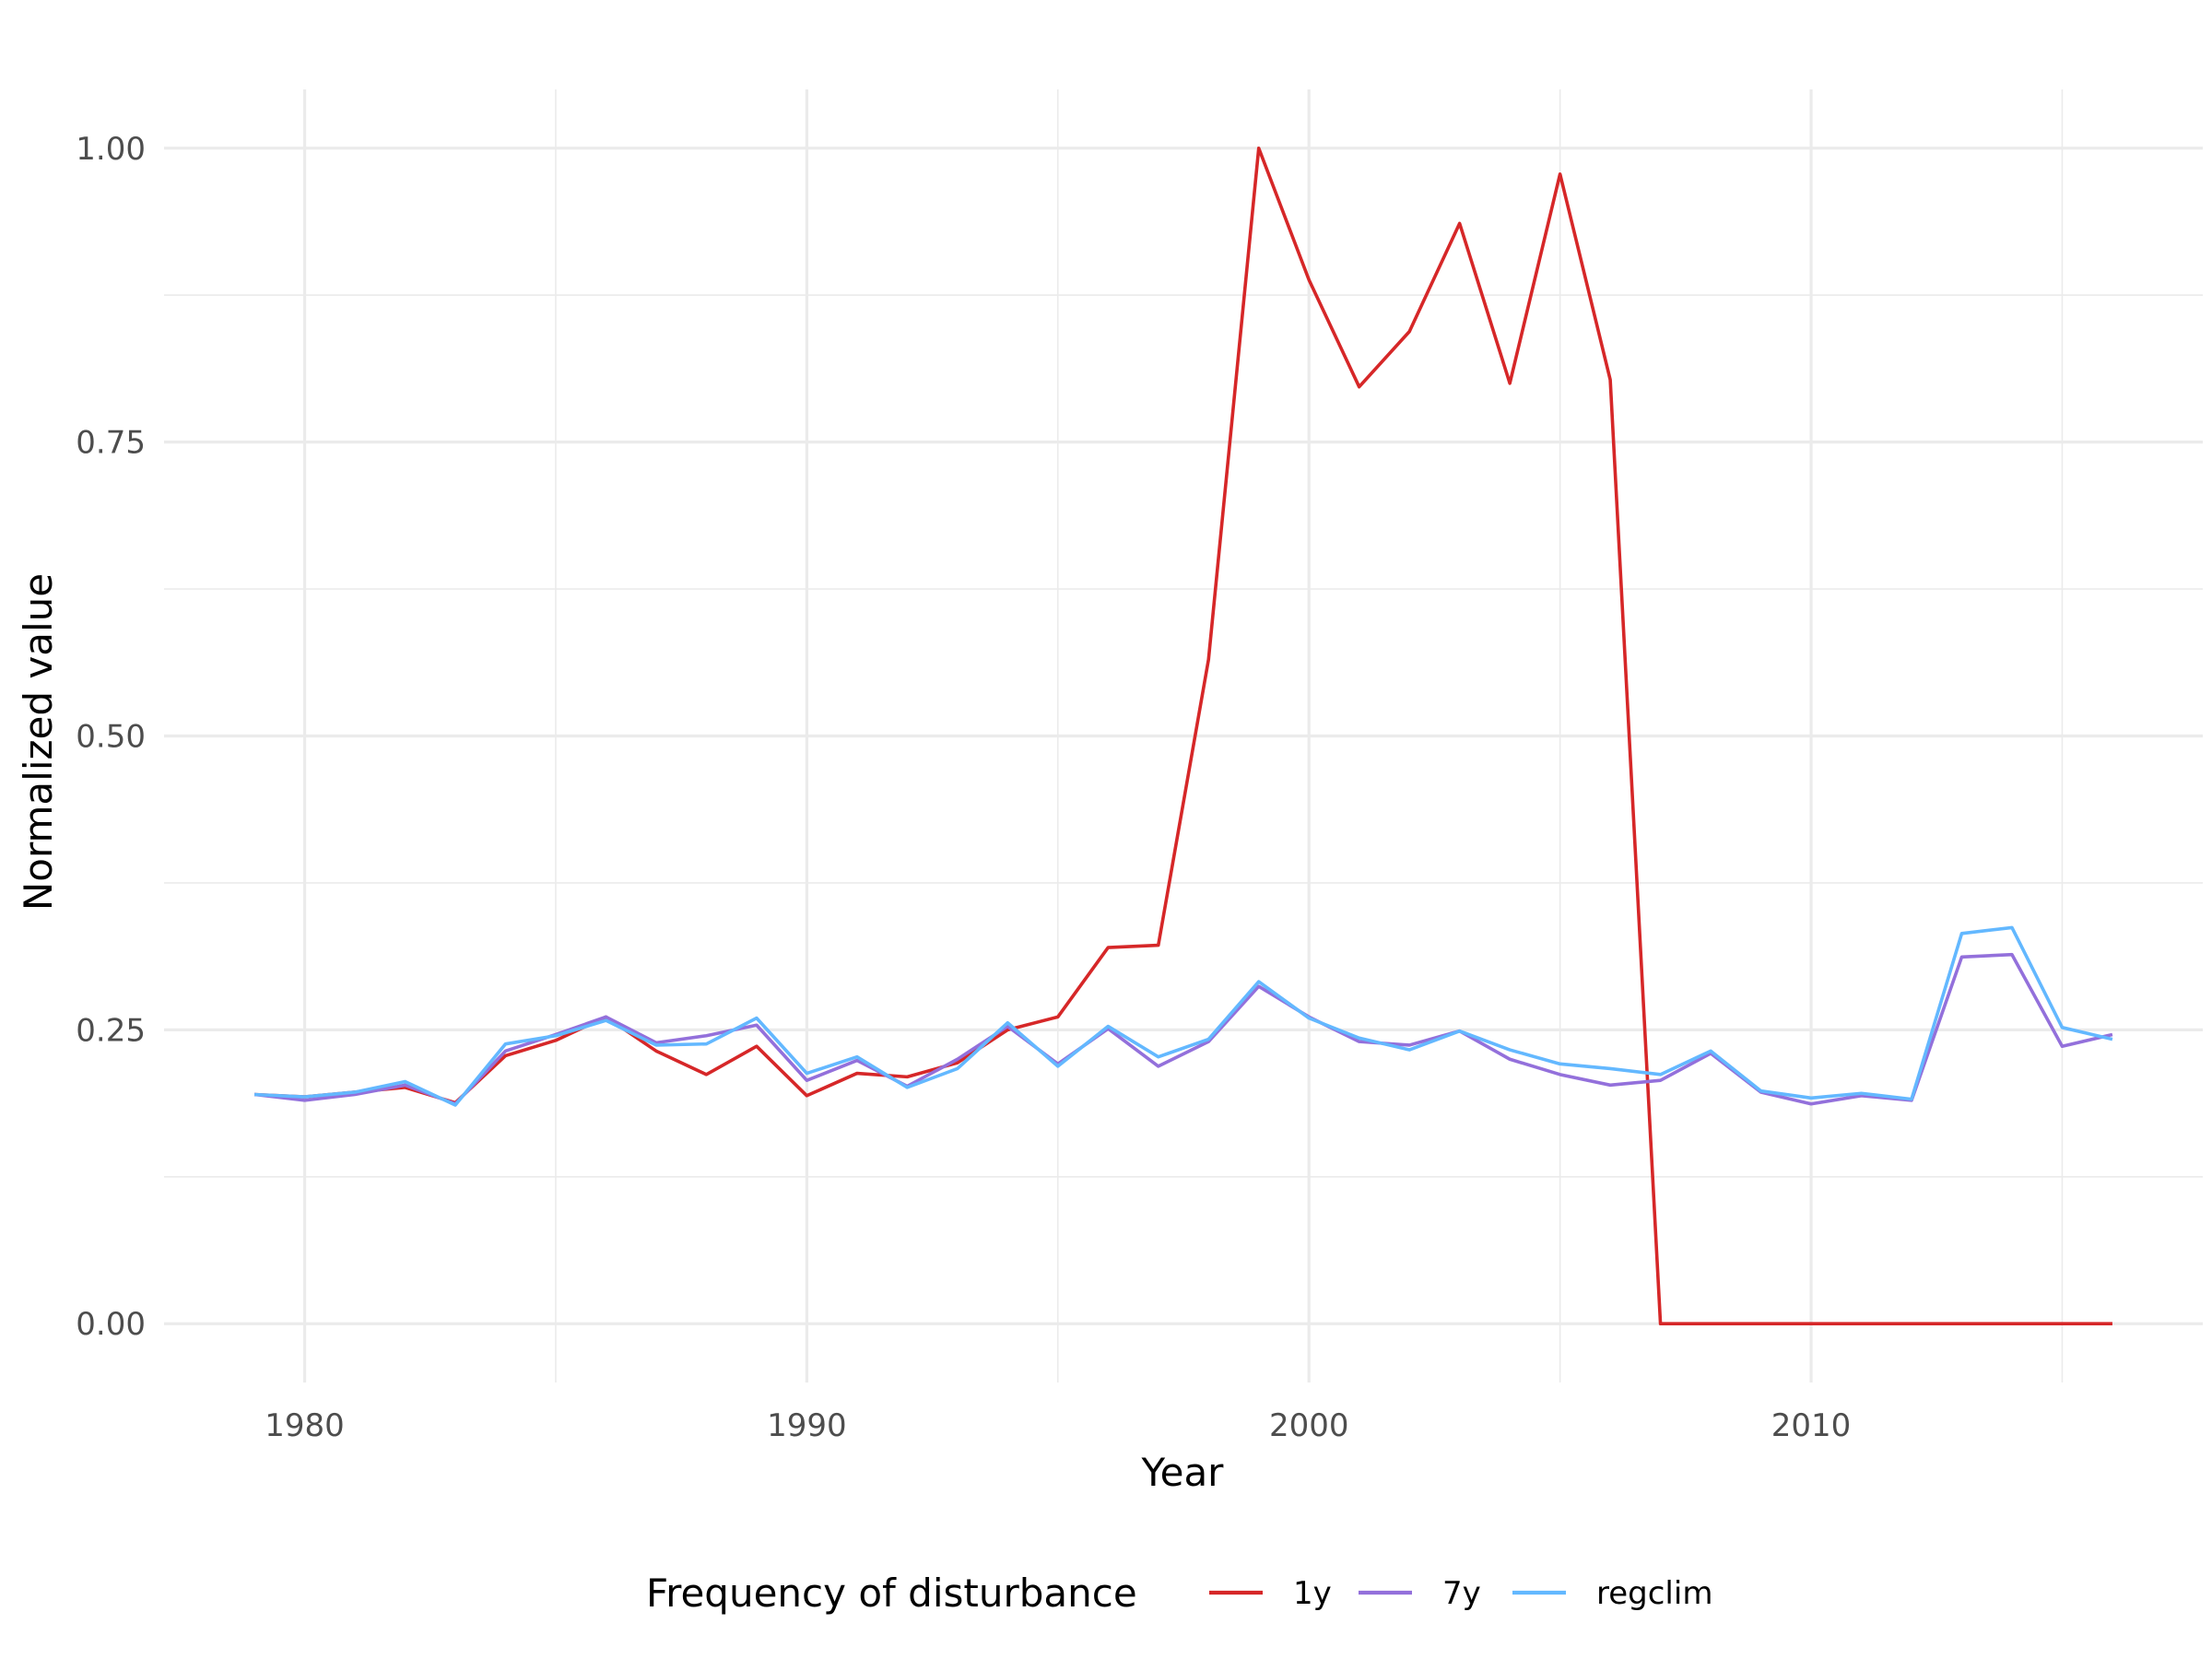 The height and width of the screenshot is (1659, 2212). I want to click on y-tick-label: 1.00, so click(111, 149).